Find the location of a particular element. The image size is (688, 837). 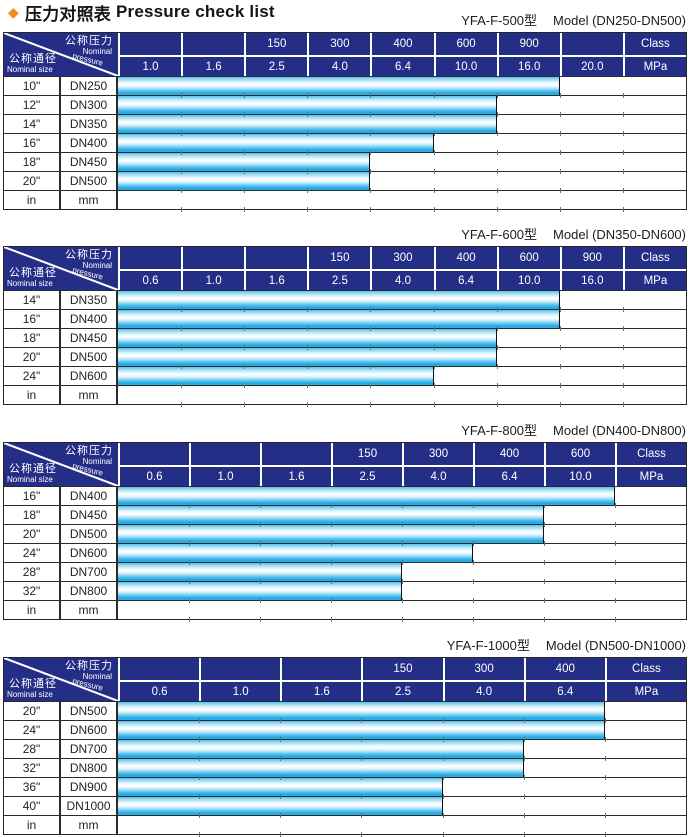

footer-empty-cell is located at coordinates (402, 826).